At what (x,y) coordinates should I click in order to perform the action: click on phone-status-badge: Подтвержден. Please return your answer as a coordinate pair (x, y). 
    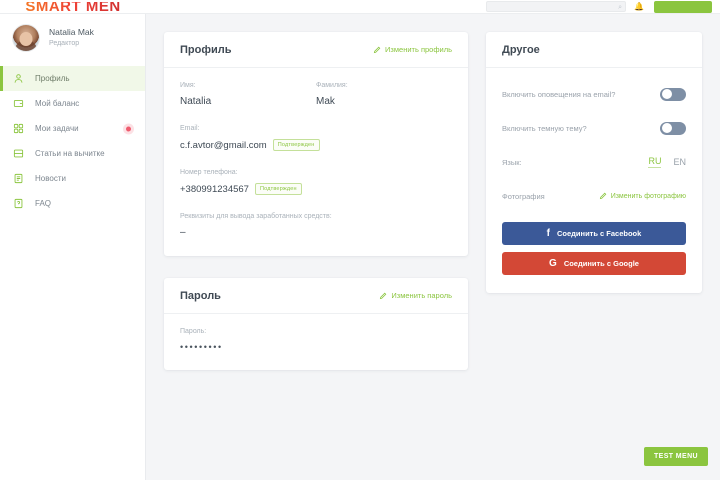
    Looking at the image, I should click on (278, 189).